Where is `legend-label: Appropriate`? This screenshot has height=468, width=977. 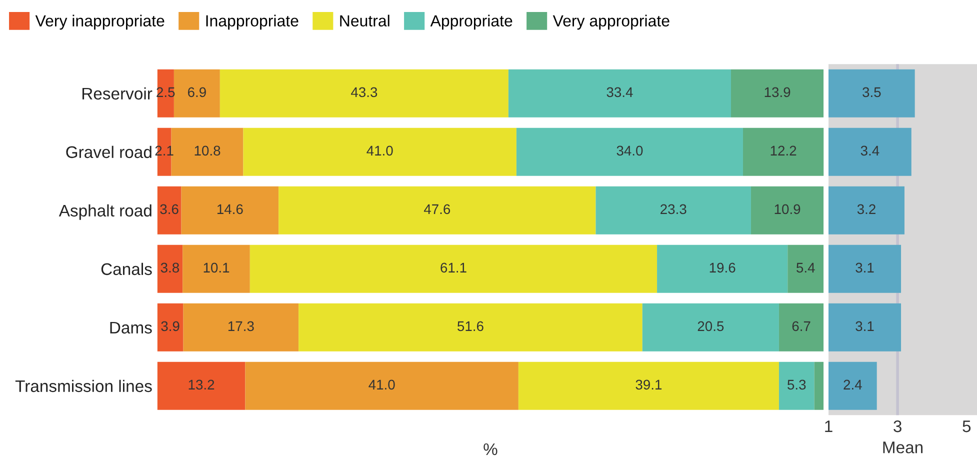 legend-label: Appropriate is located at coordinates (471, 22).